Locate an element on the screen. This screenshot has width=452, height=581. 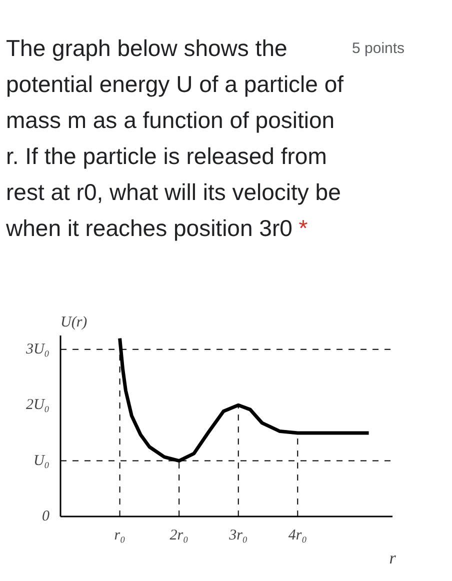
x-tick-label: 3r₀ is located at coordinates (238, 536).